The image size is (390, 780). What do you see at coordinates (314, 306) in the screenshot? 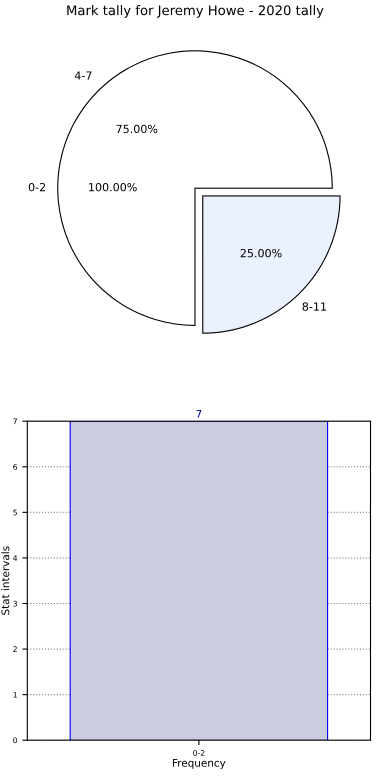
I see `slice-label: 8-11` at bounding box center [314, 306].